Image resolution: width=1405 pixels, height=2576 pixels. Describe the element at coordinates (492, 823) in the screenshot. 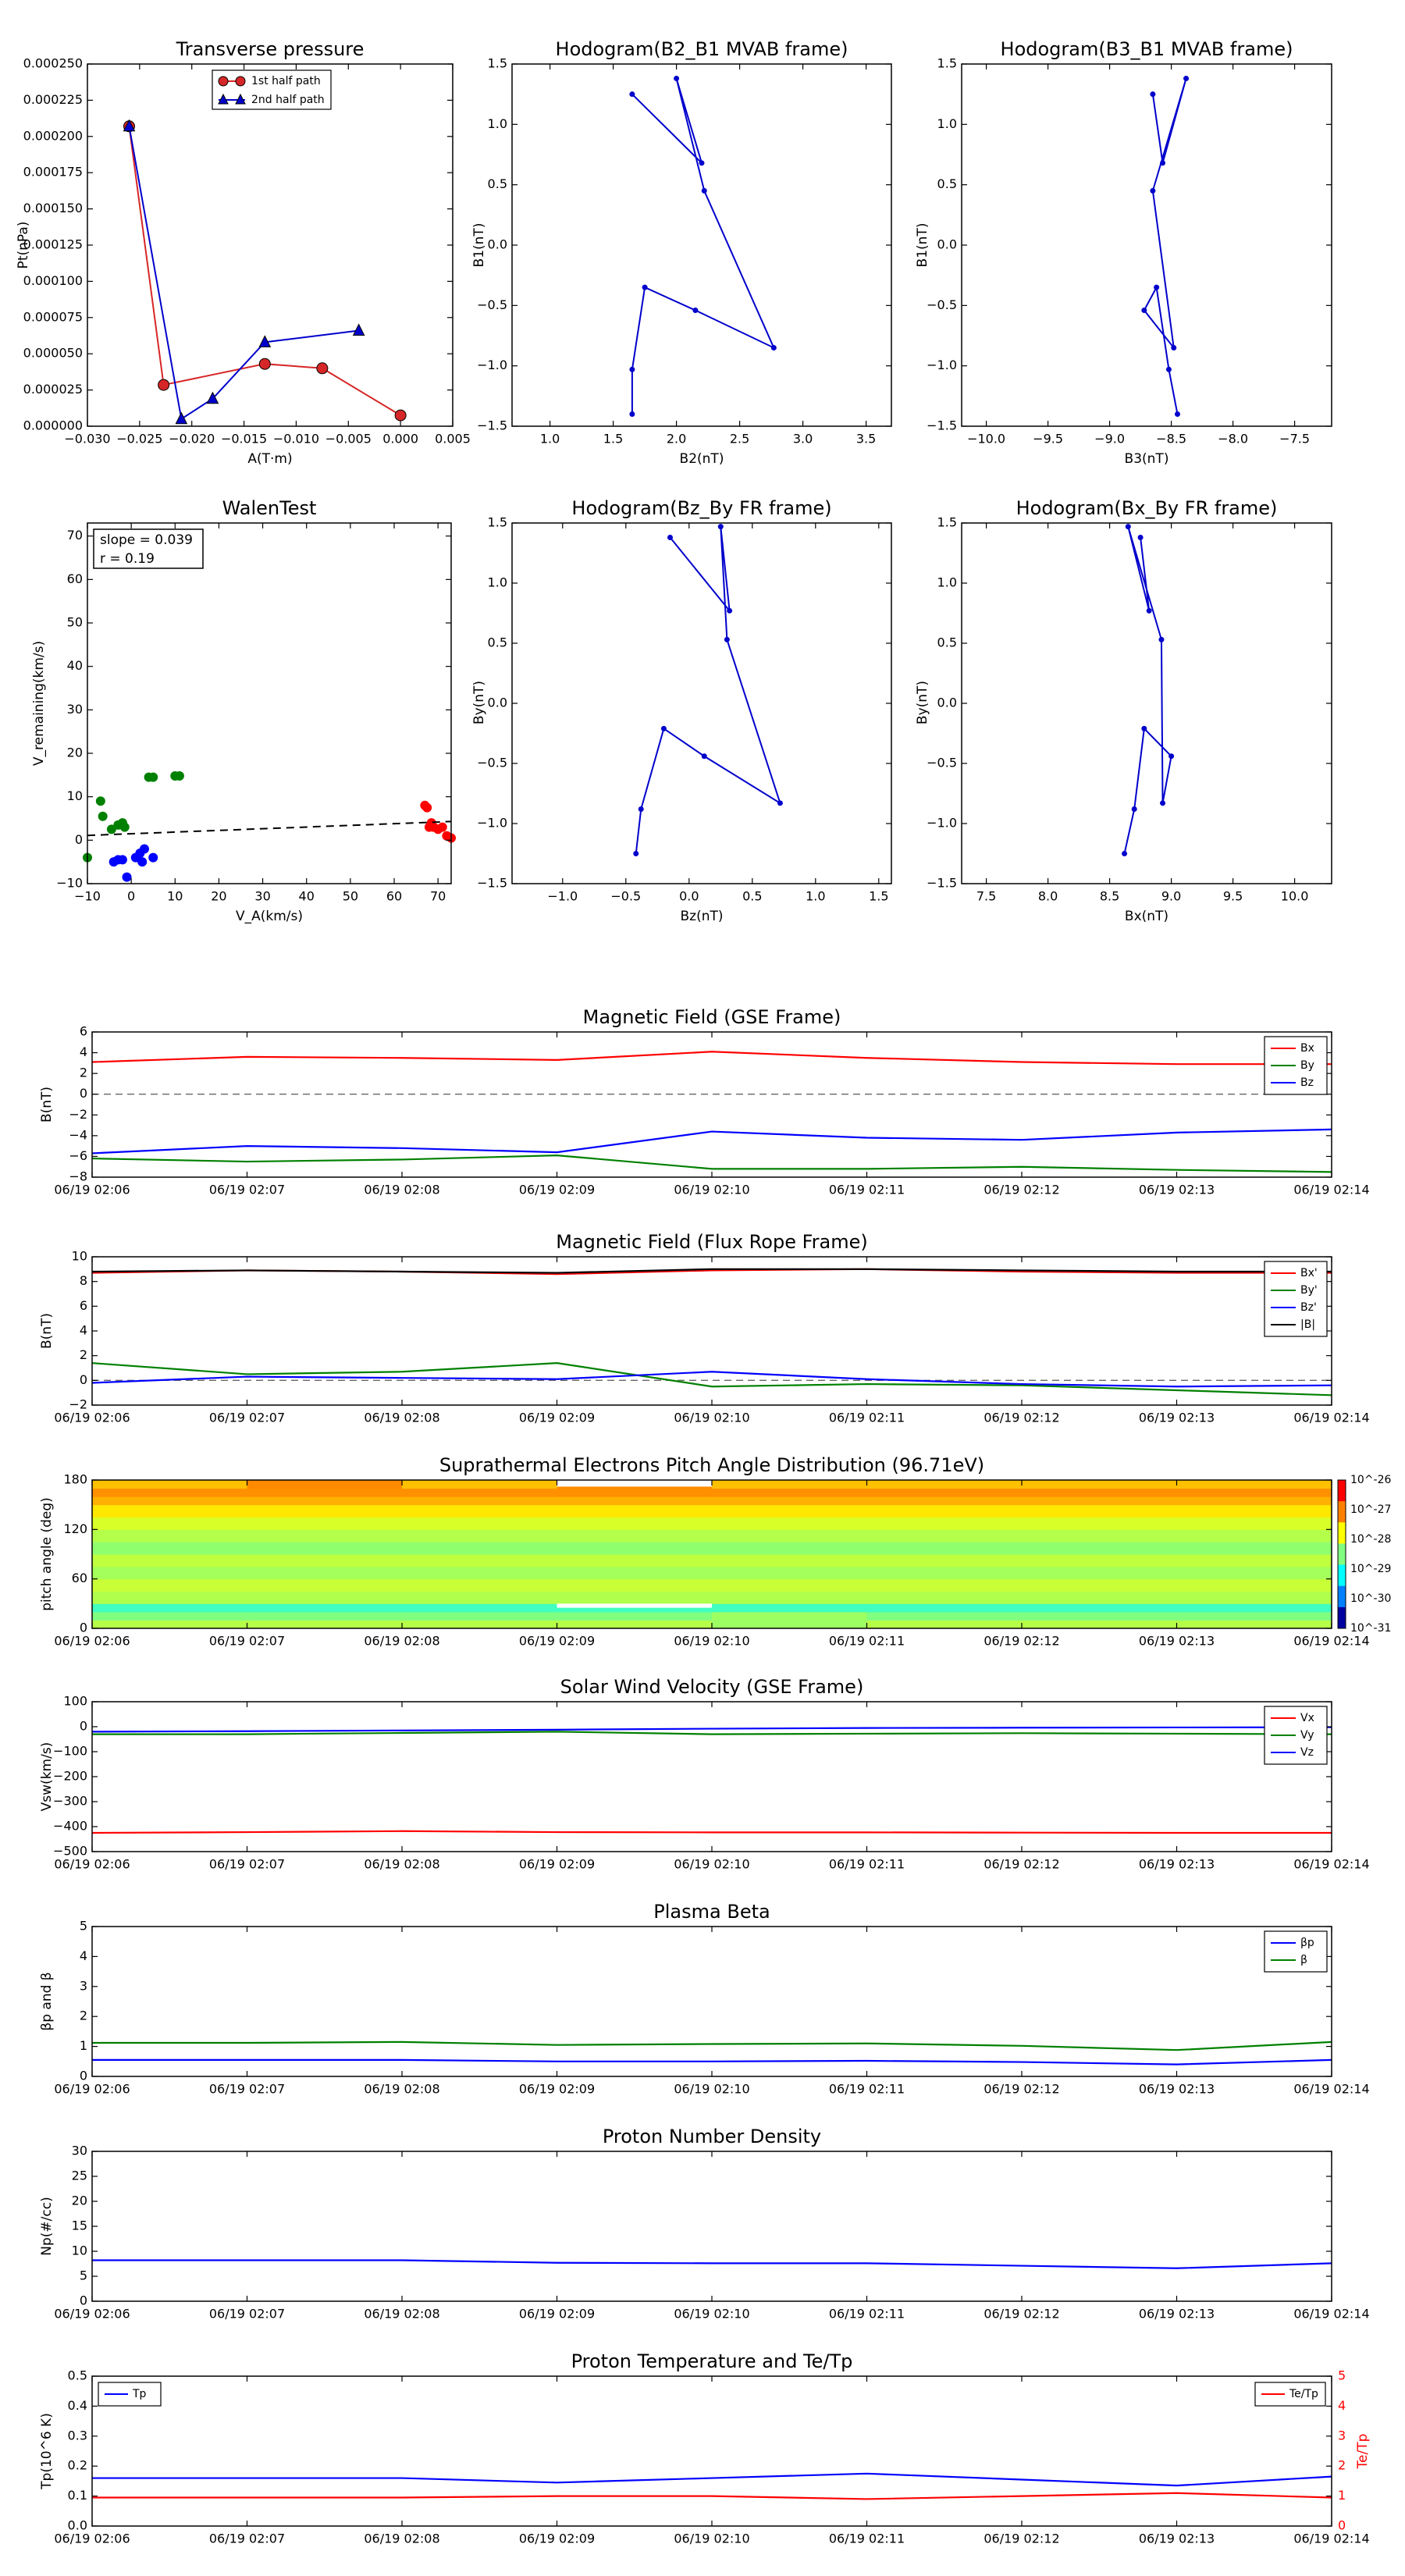

I see `y-tick-label: −1.0` at that location.